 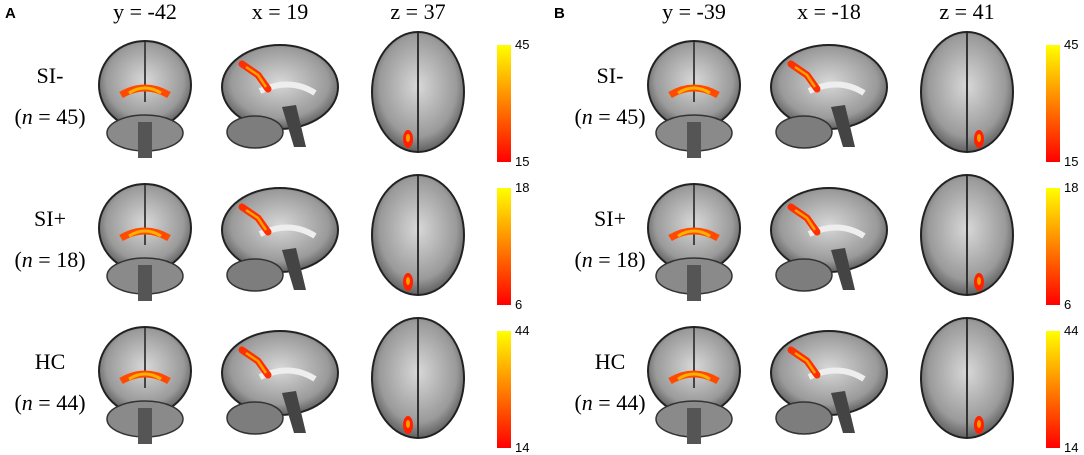 What do you see at coordinates (829, 12) in the screenshot?
I see `column-header: x = -18` at bounding box center [829, 12].